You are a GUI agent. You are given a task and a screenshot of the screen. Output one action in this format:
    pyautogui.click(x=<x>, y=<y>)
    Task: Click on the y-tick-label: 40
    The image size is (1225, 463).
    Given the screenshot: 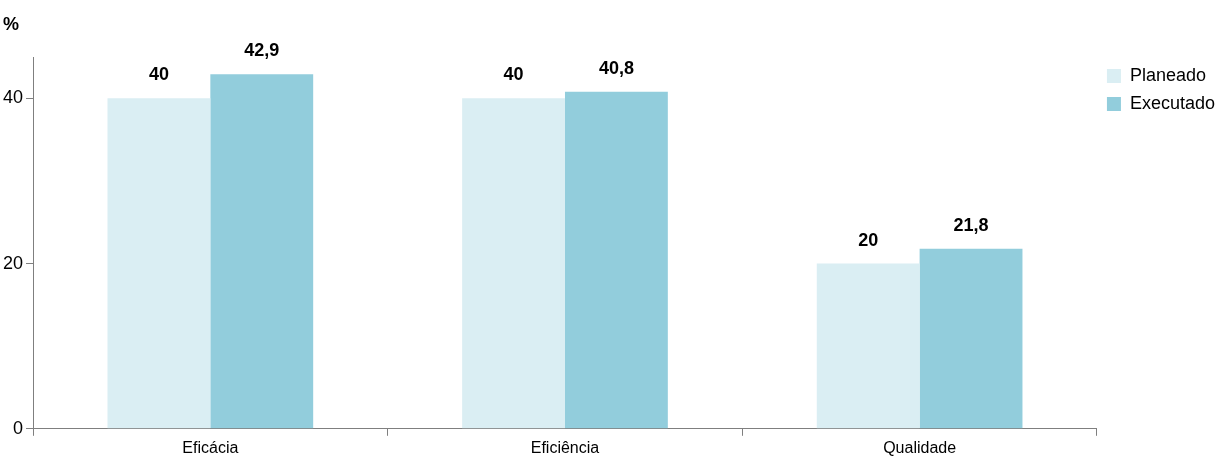 What is the action you would take?
    pyautogui.click(x=13, y=97)
    